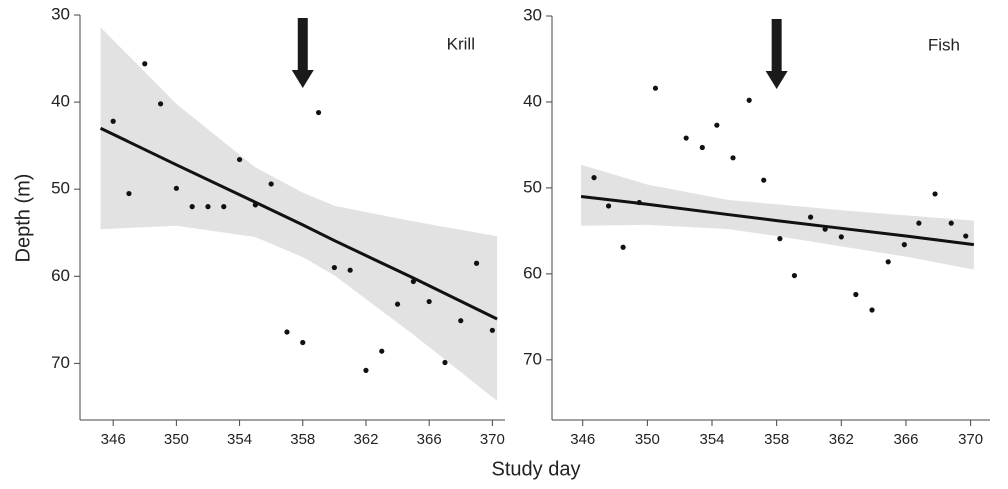 This screenshot has height=489, width=1008. What do you see at coordinates (777, 221) in the screenshot?
I see `regression-line` at bounding box center [777, 221].